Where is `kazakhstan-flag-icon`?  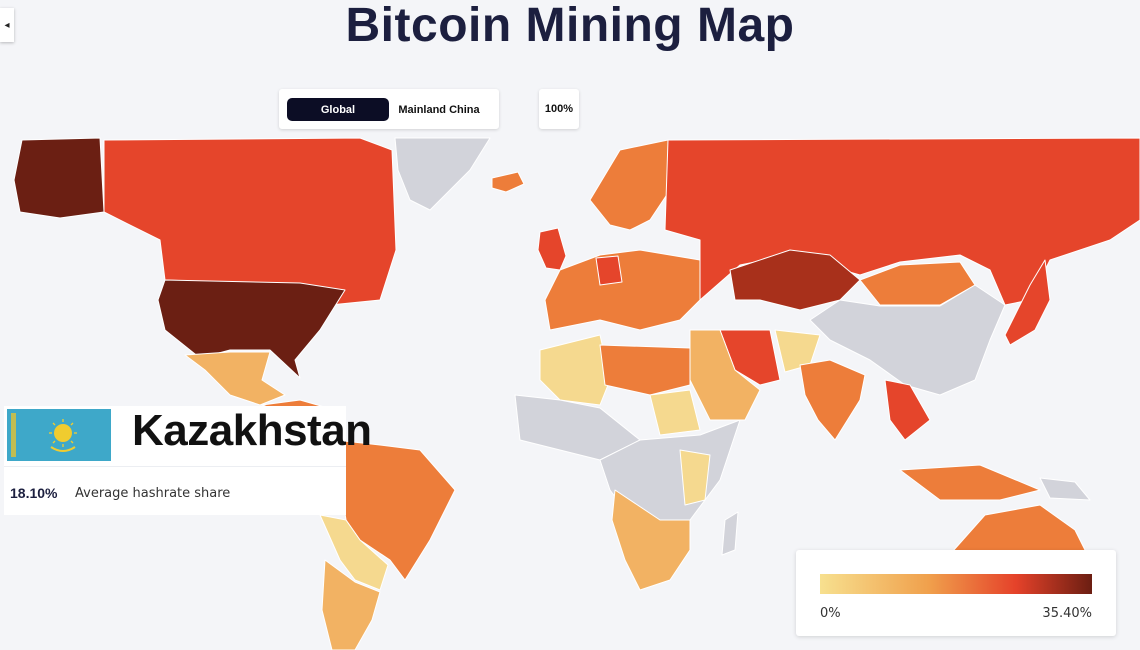 kazakhstan-flag-icon is located at coordinates (59, 435).